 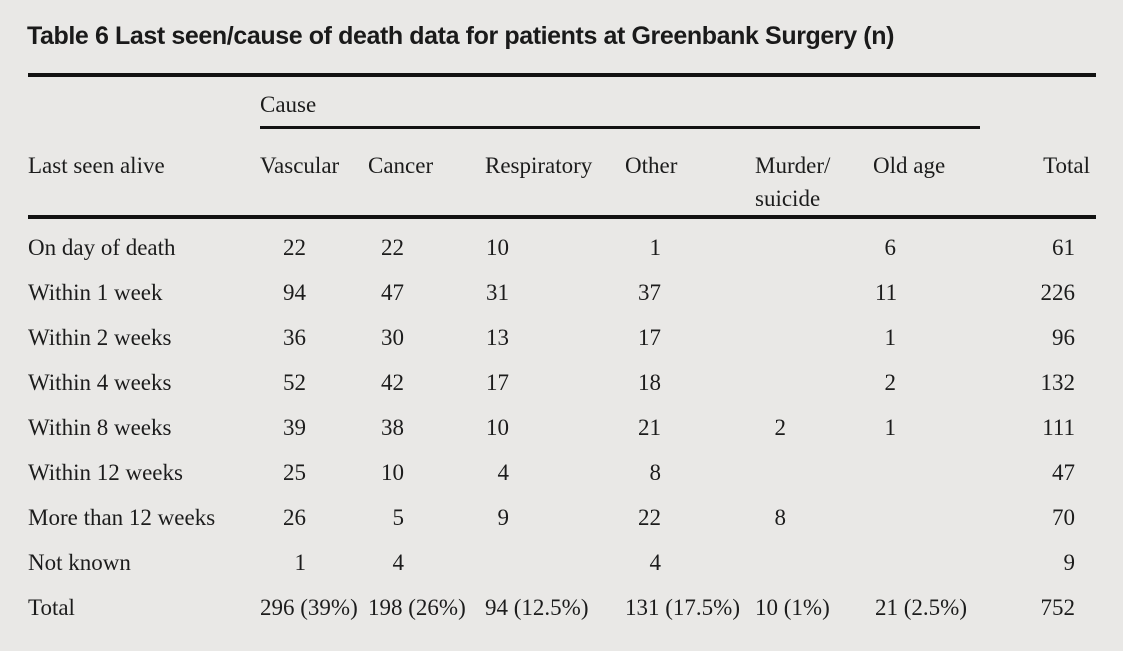 I want to click on data-cell-respiratory: 9, so click(x=503, y=517).